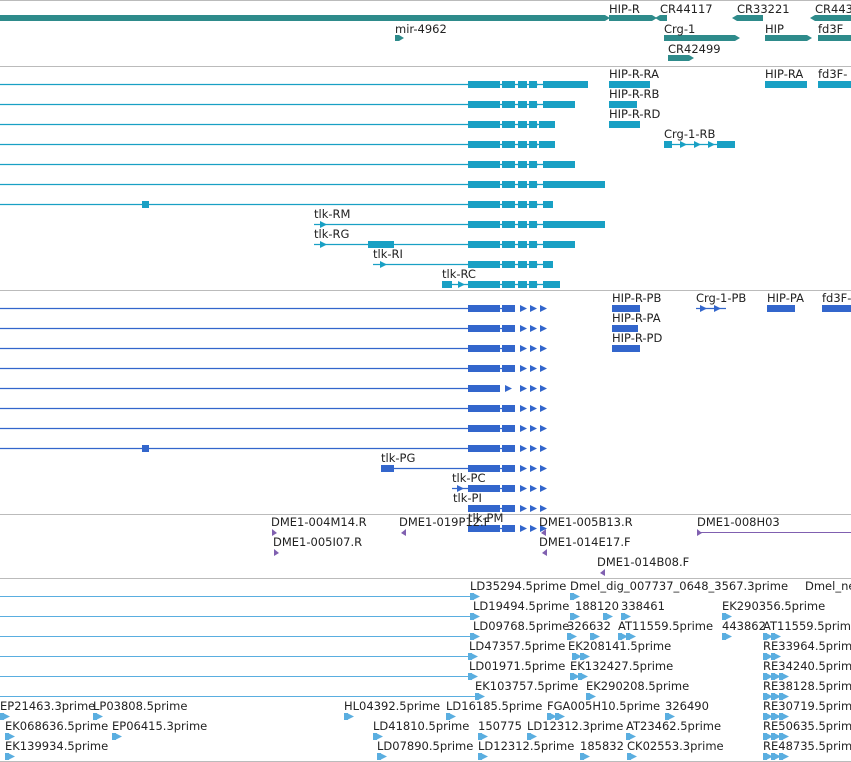  Describe the element at coordinates (500, 501) in the screenshot. I see `protein-feature: tlk-PI` at that location.